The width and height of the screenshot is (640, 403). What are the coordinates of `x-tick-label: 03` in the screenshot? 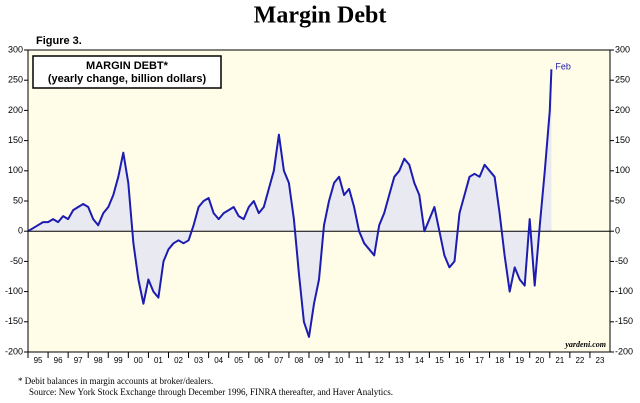 It's located at (198, 360).